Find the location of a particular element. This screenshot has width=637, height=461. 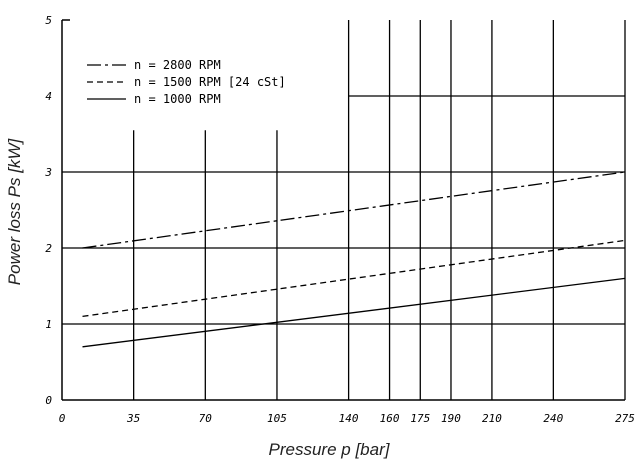

y-tick-label: 0 is located at coordinates (48, 400).